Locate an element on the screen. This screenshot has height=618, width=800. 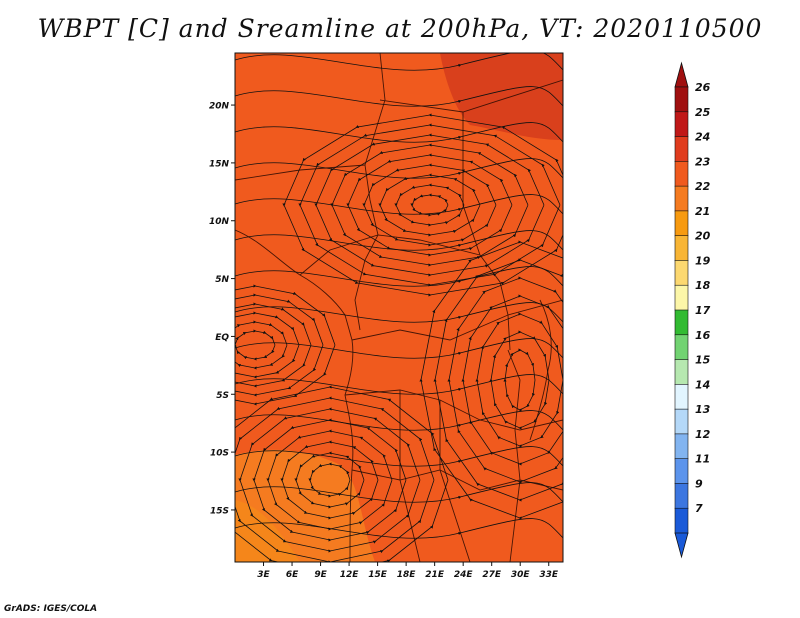
colorbar-label: 14 is located at coordinates (702, 384).